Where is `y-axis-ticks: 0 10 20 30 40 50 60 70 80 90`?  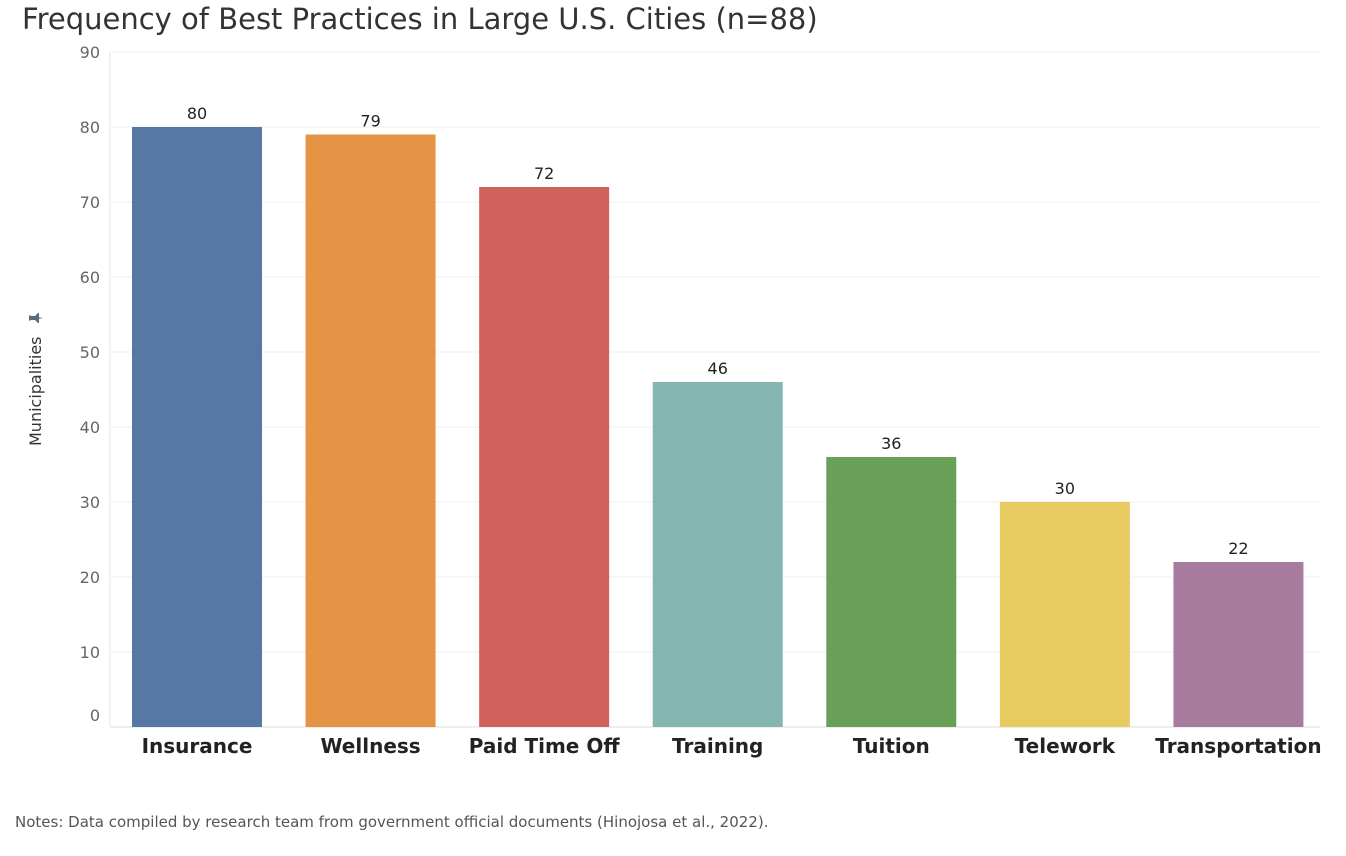
y-axis-ticks: 0 10 20 30 40 50 60 70 80 90 is located at coordinates (90, 384).